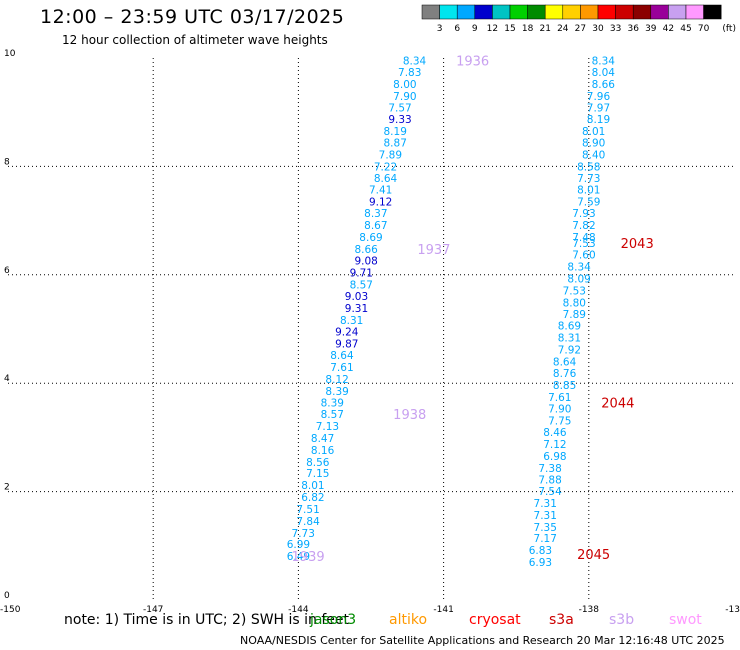  I want to click on x-tick-label: -141, so click(443, 608).